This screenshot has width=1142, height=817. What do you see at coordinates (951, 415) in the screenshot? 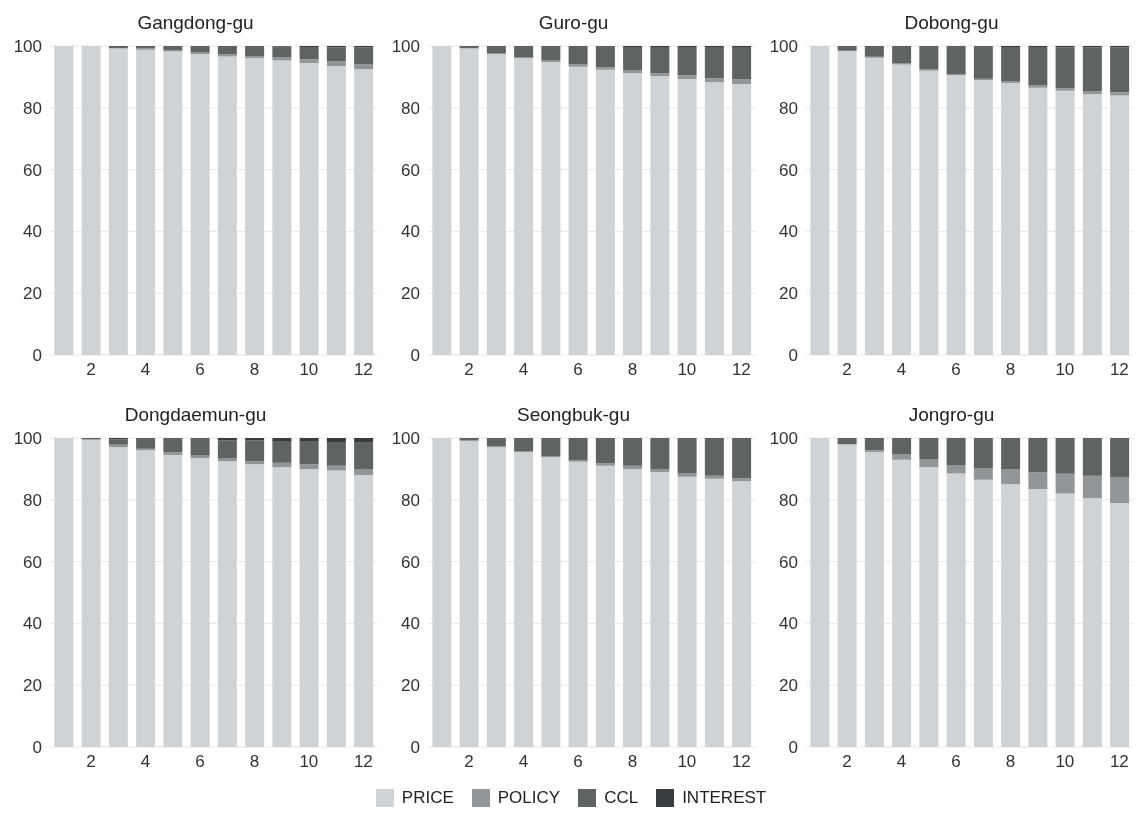
I see `chart-title: Jongro-gu` at bounding box center [951, 415].